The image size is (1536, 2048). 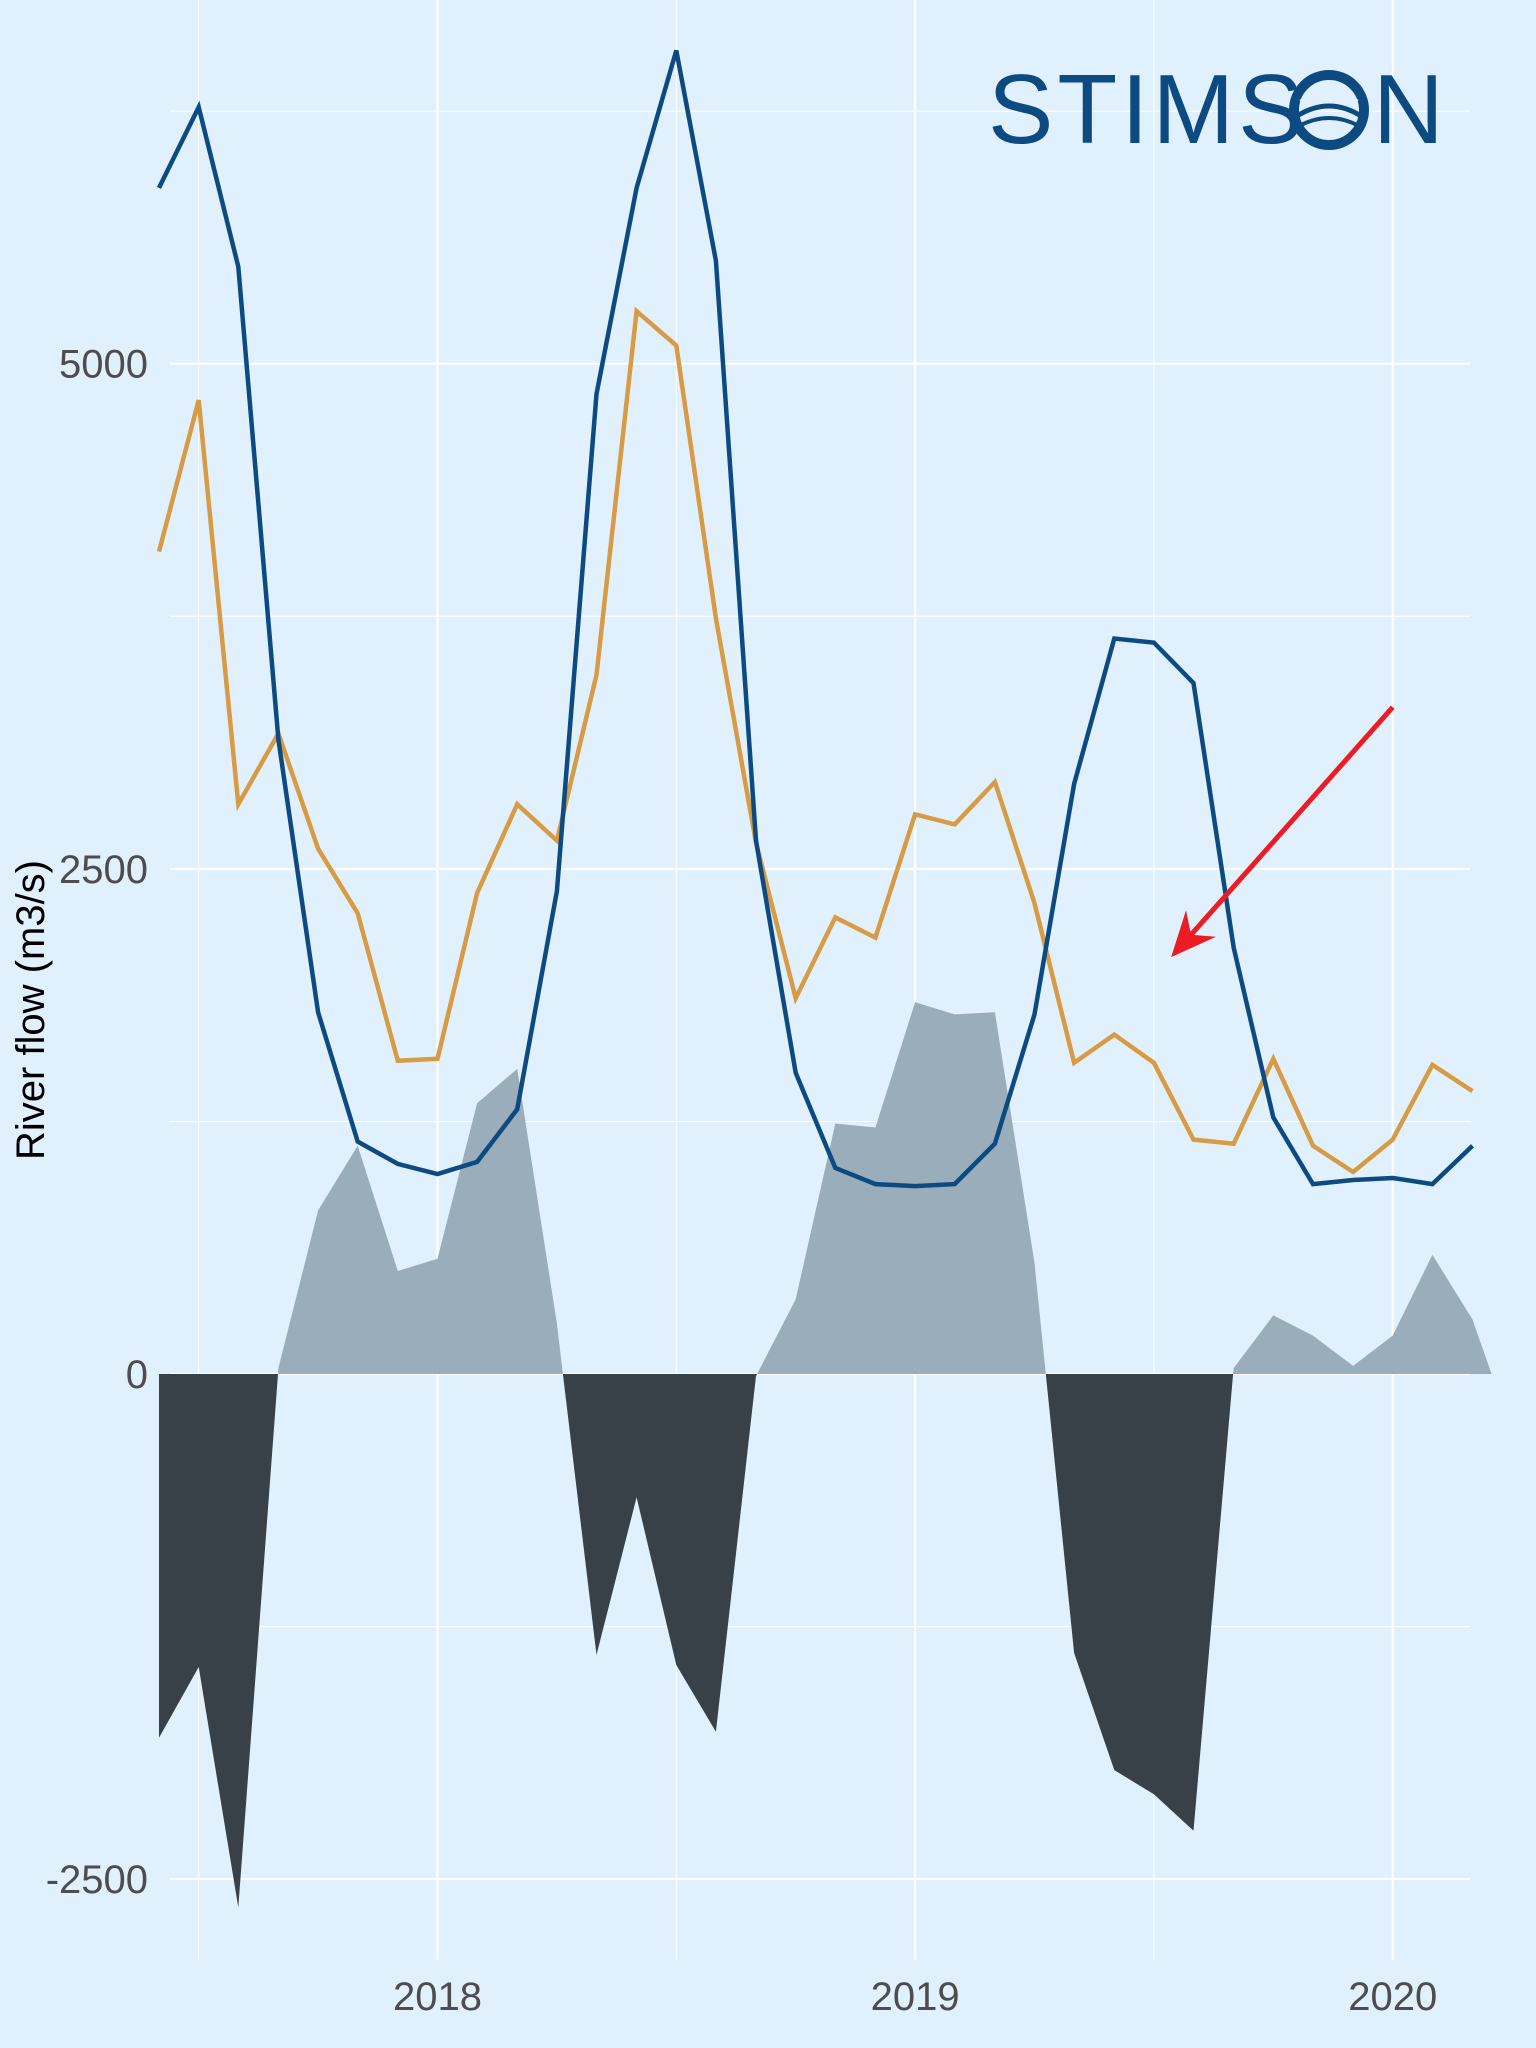 What do you see at coordinates (103, 365) in the screenshot?
I see `y-tick-label: 5000` at bounding box center [103, 365].